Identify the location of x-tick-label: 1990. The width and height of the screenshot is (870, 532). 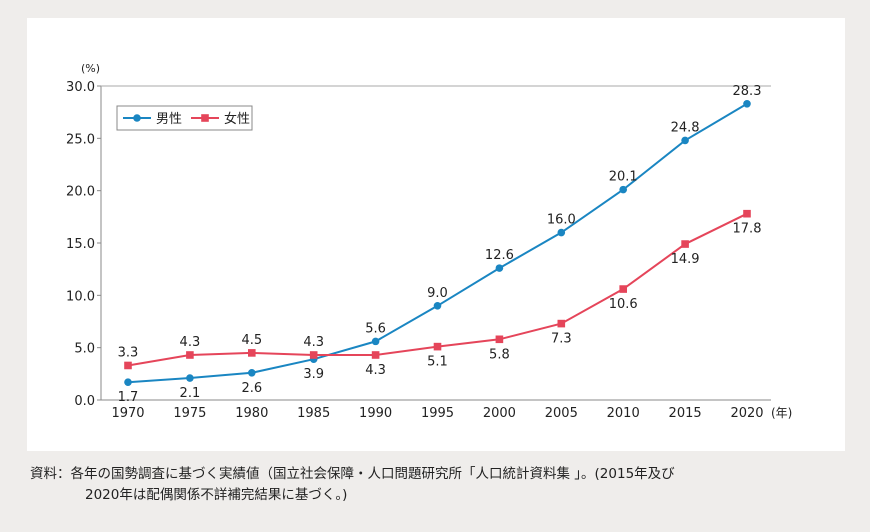
(375, 413).